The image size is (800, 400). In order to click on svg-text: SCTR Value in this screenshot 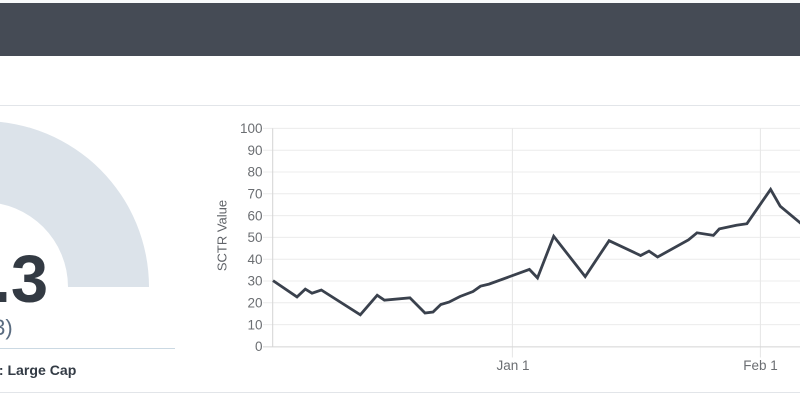, I will do `click(222, 235)`.